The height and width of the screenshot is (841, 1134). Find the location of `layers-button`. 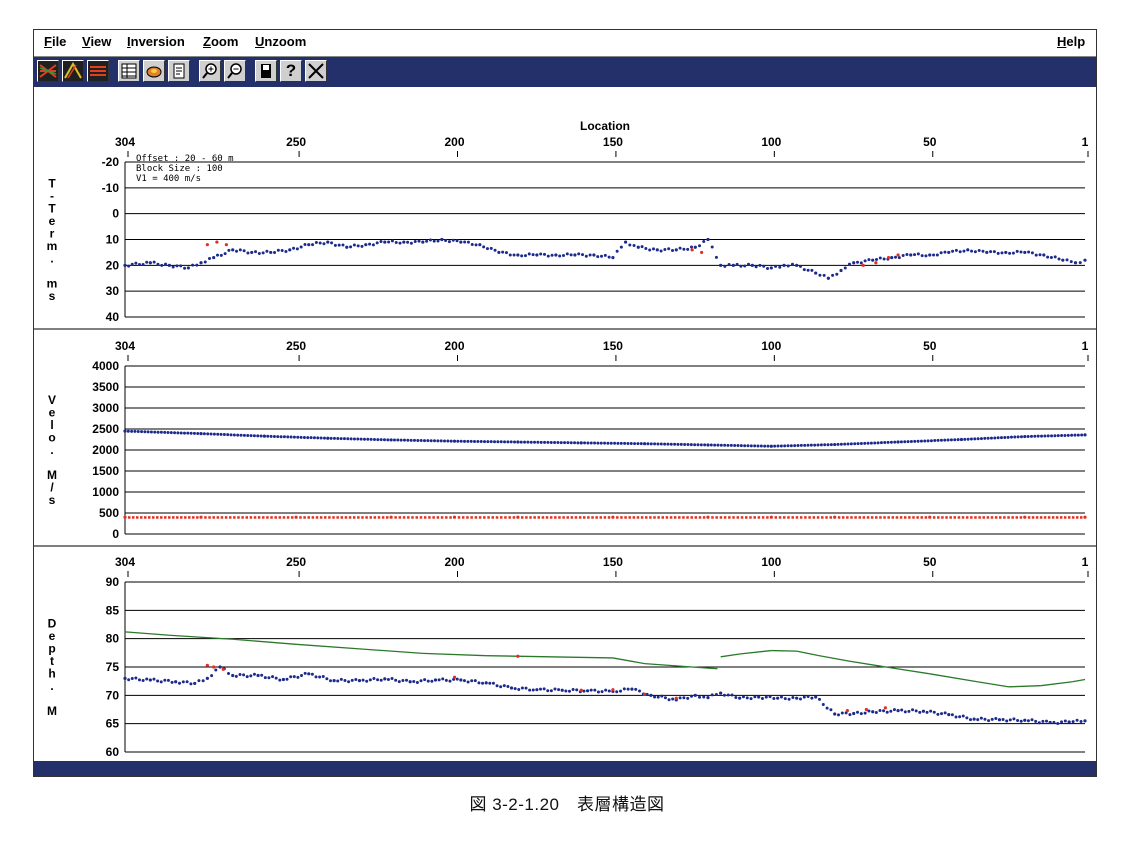

layers-button is located at coordinates (98, 71).